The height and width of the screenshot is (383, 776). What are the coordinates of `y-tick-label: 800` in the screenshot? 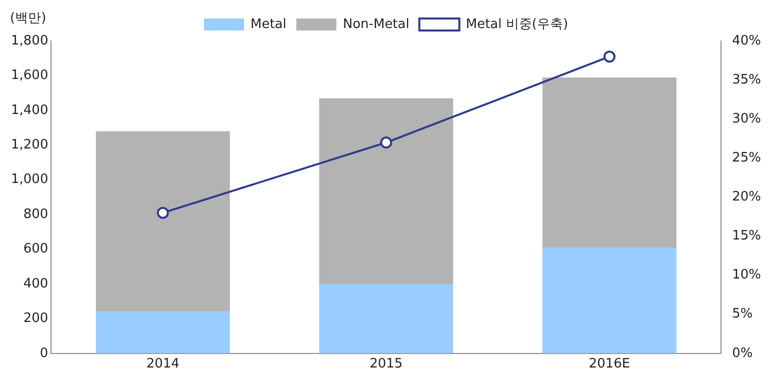 It's located at (35, 214).